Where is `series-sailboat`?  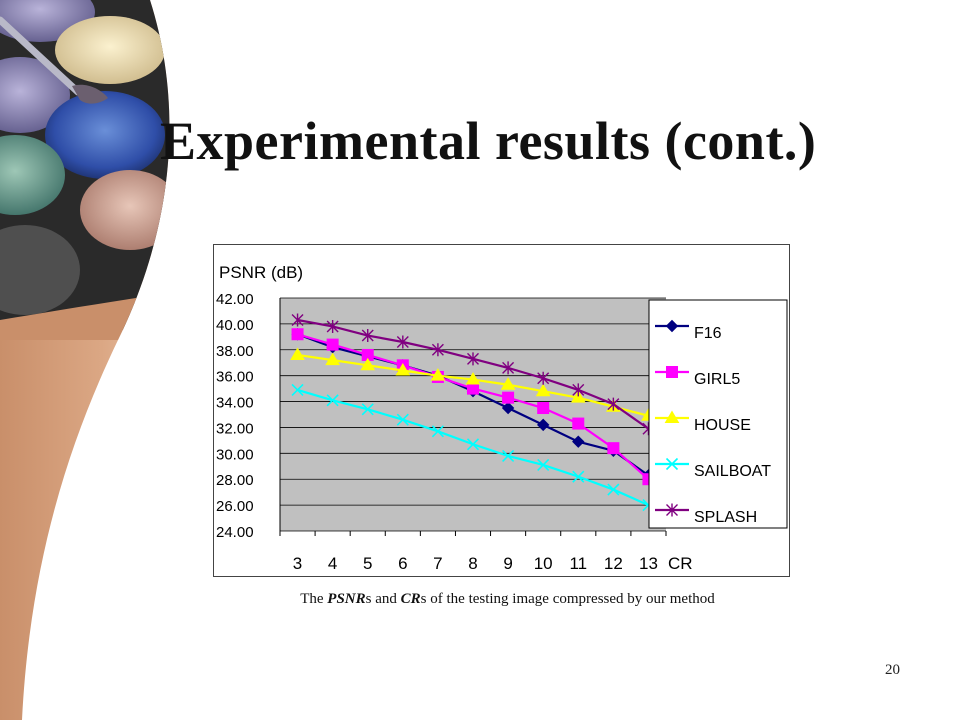 series-sailboat is located at coordinates (473, 447).